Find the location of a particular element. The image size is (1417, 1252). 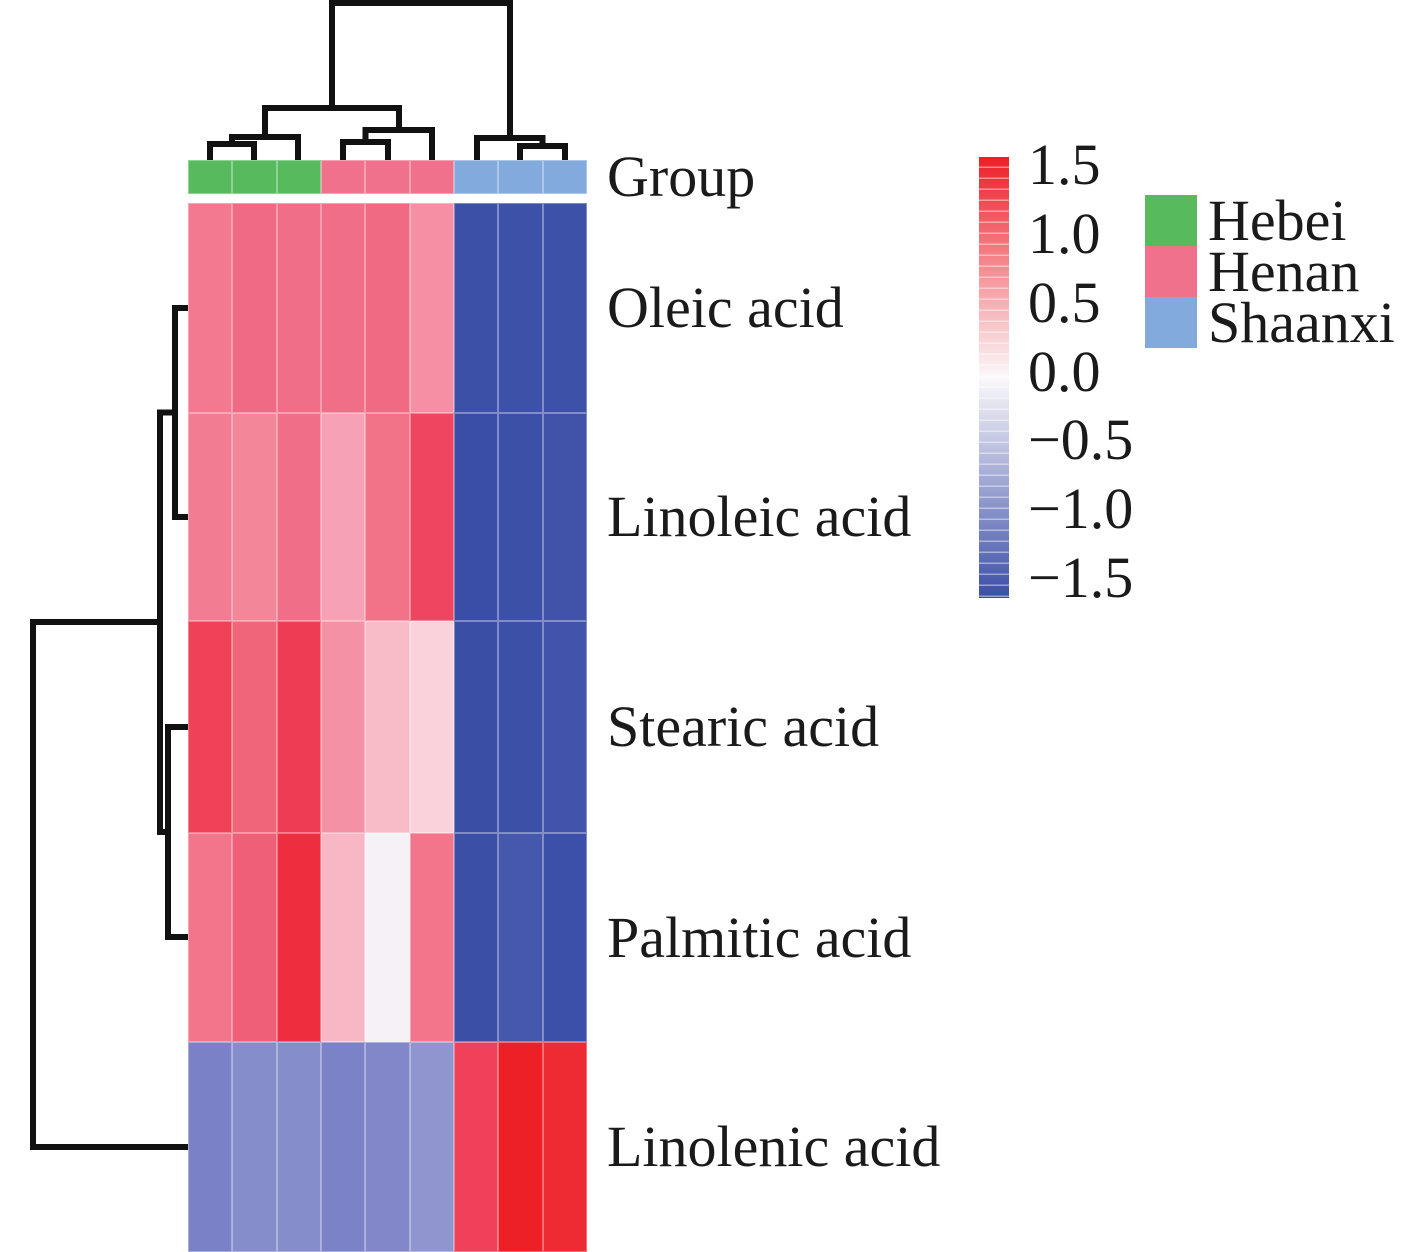

colorbar-strip-lines is located at coordinates (994, 377).